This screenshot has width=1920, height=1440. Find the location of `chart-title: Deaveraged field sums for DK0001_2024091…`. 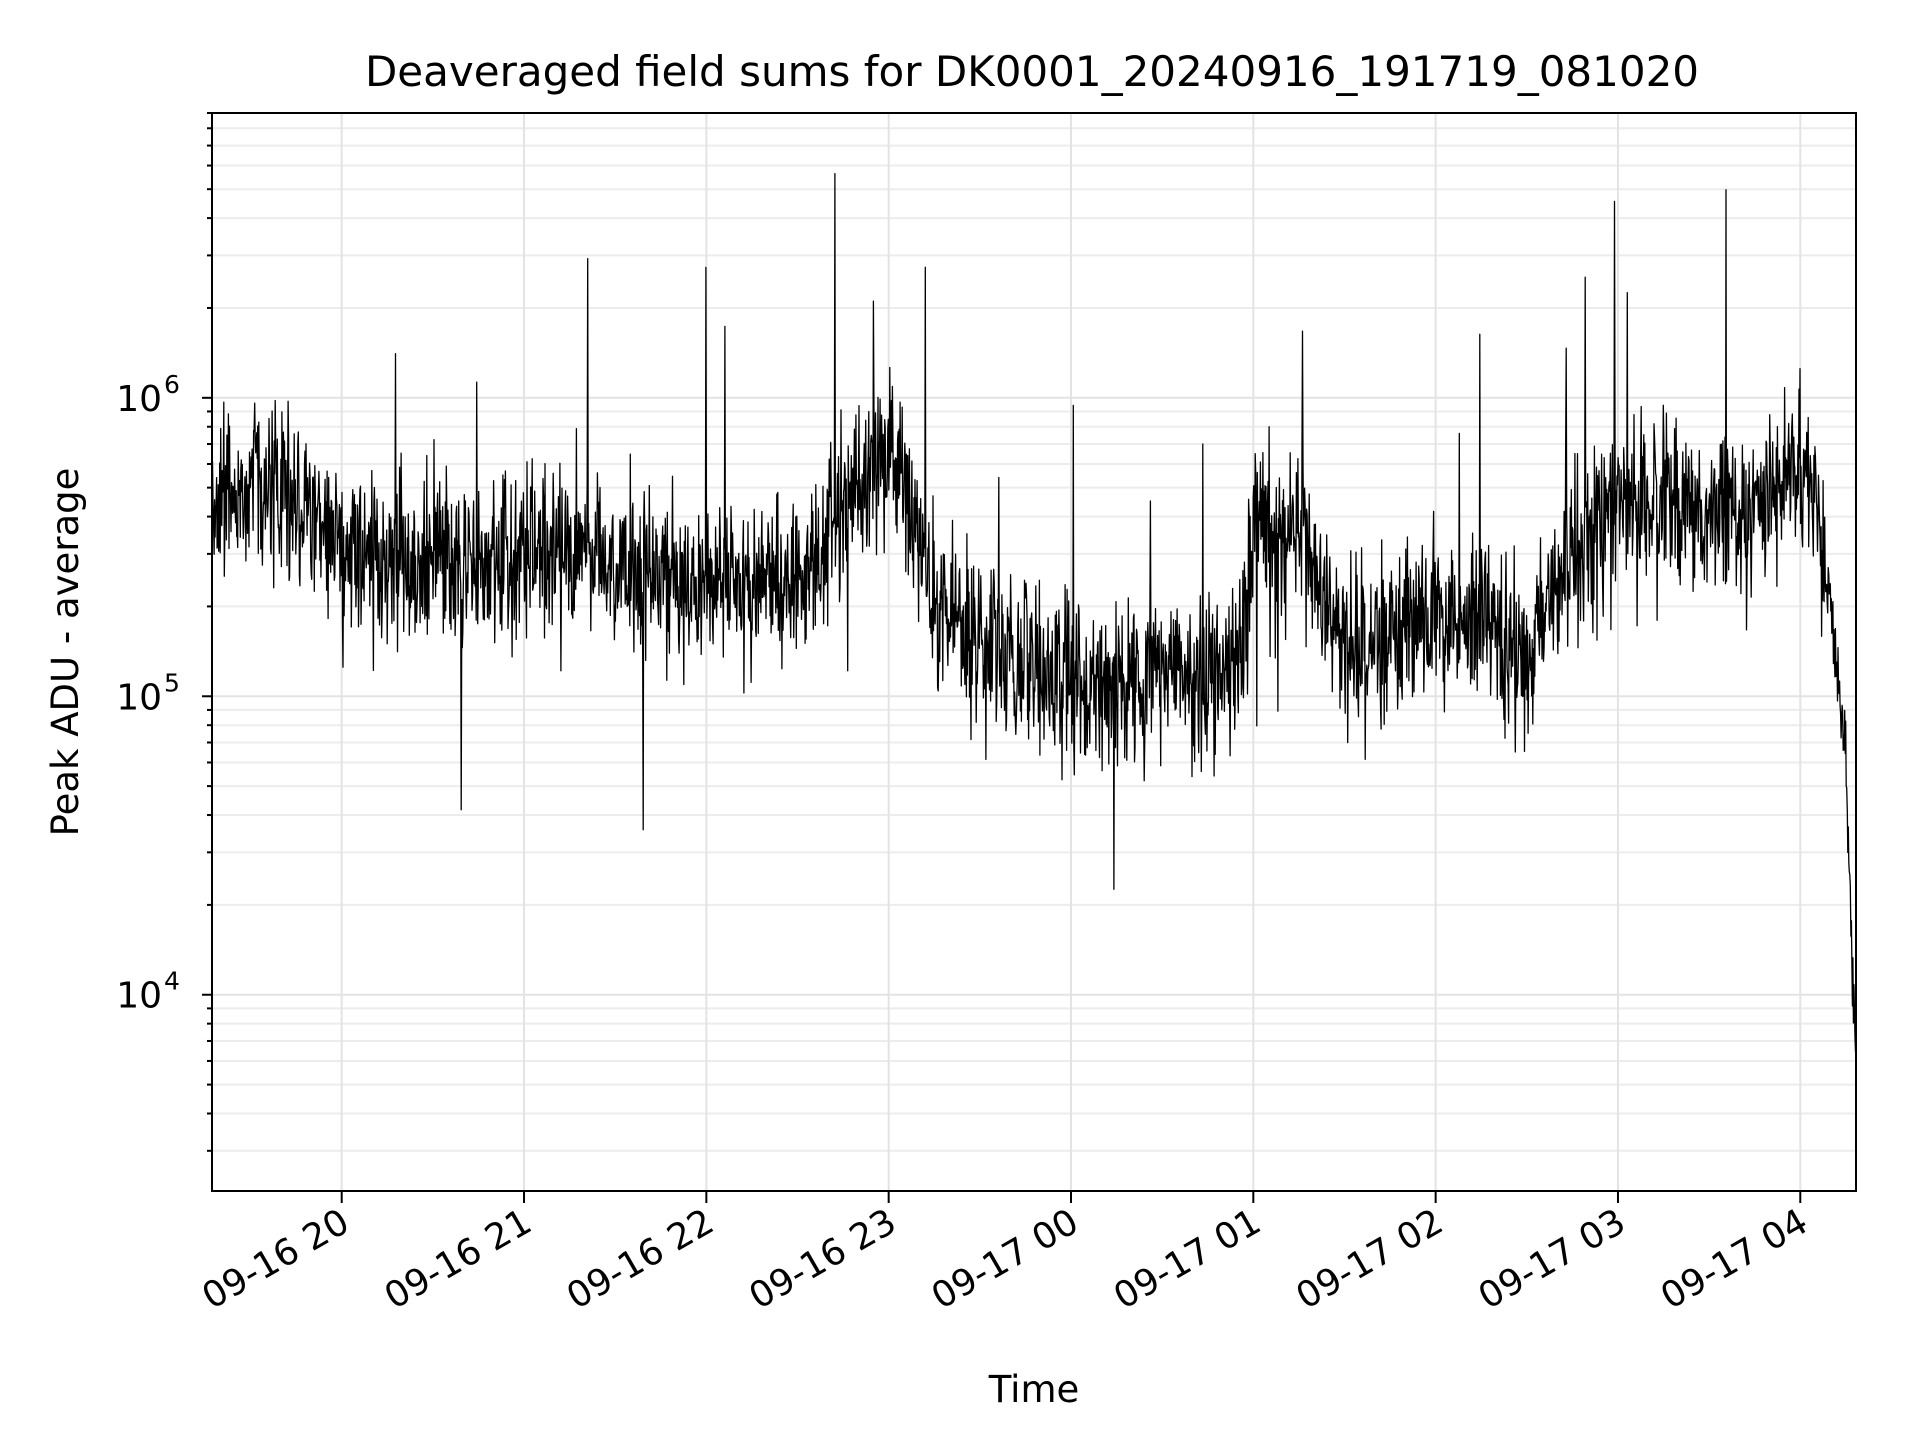

chart-title: Deaveraged field sums for DK0001_2024091… is located at coordinates (1032, 71).